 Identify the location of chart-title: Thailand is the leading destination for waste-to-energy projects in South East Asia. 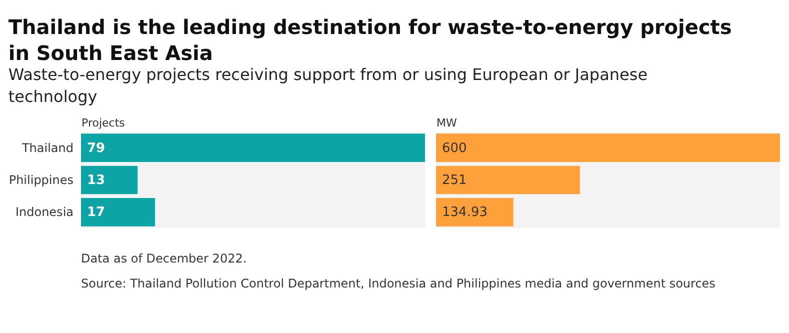
(370, 40).